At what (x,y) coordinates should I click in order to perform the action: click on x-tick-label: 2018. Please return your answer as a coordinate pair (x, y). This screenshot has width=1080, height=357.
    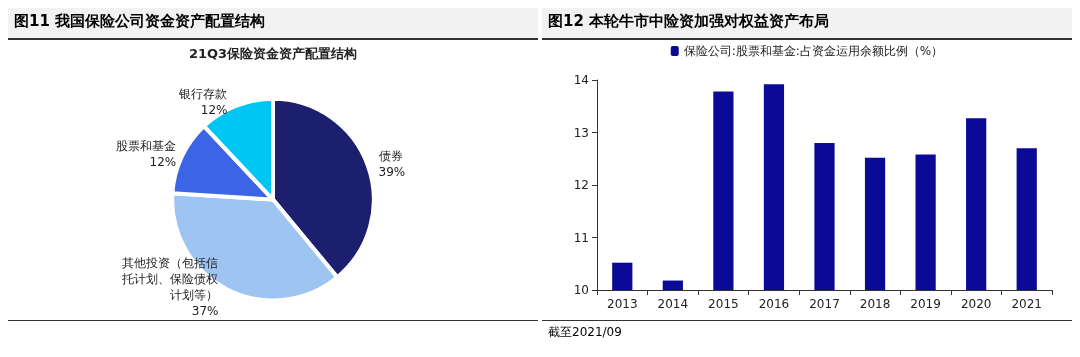
    Looking at the image, I should click on (875, 304).